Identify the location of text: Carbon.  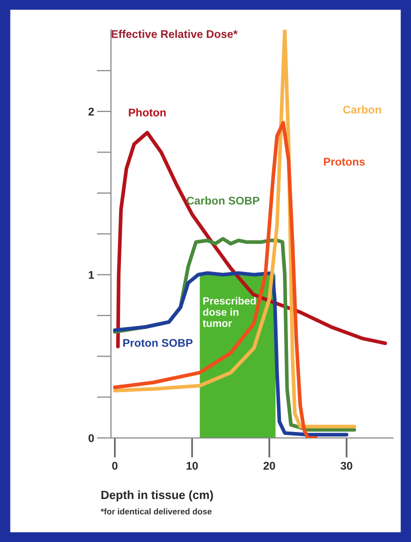
(362, 109).